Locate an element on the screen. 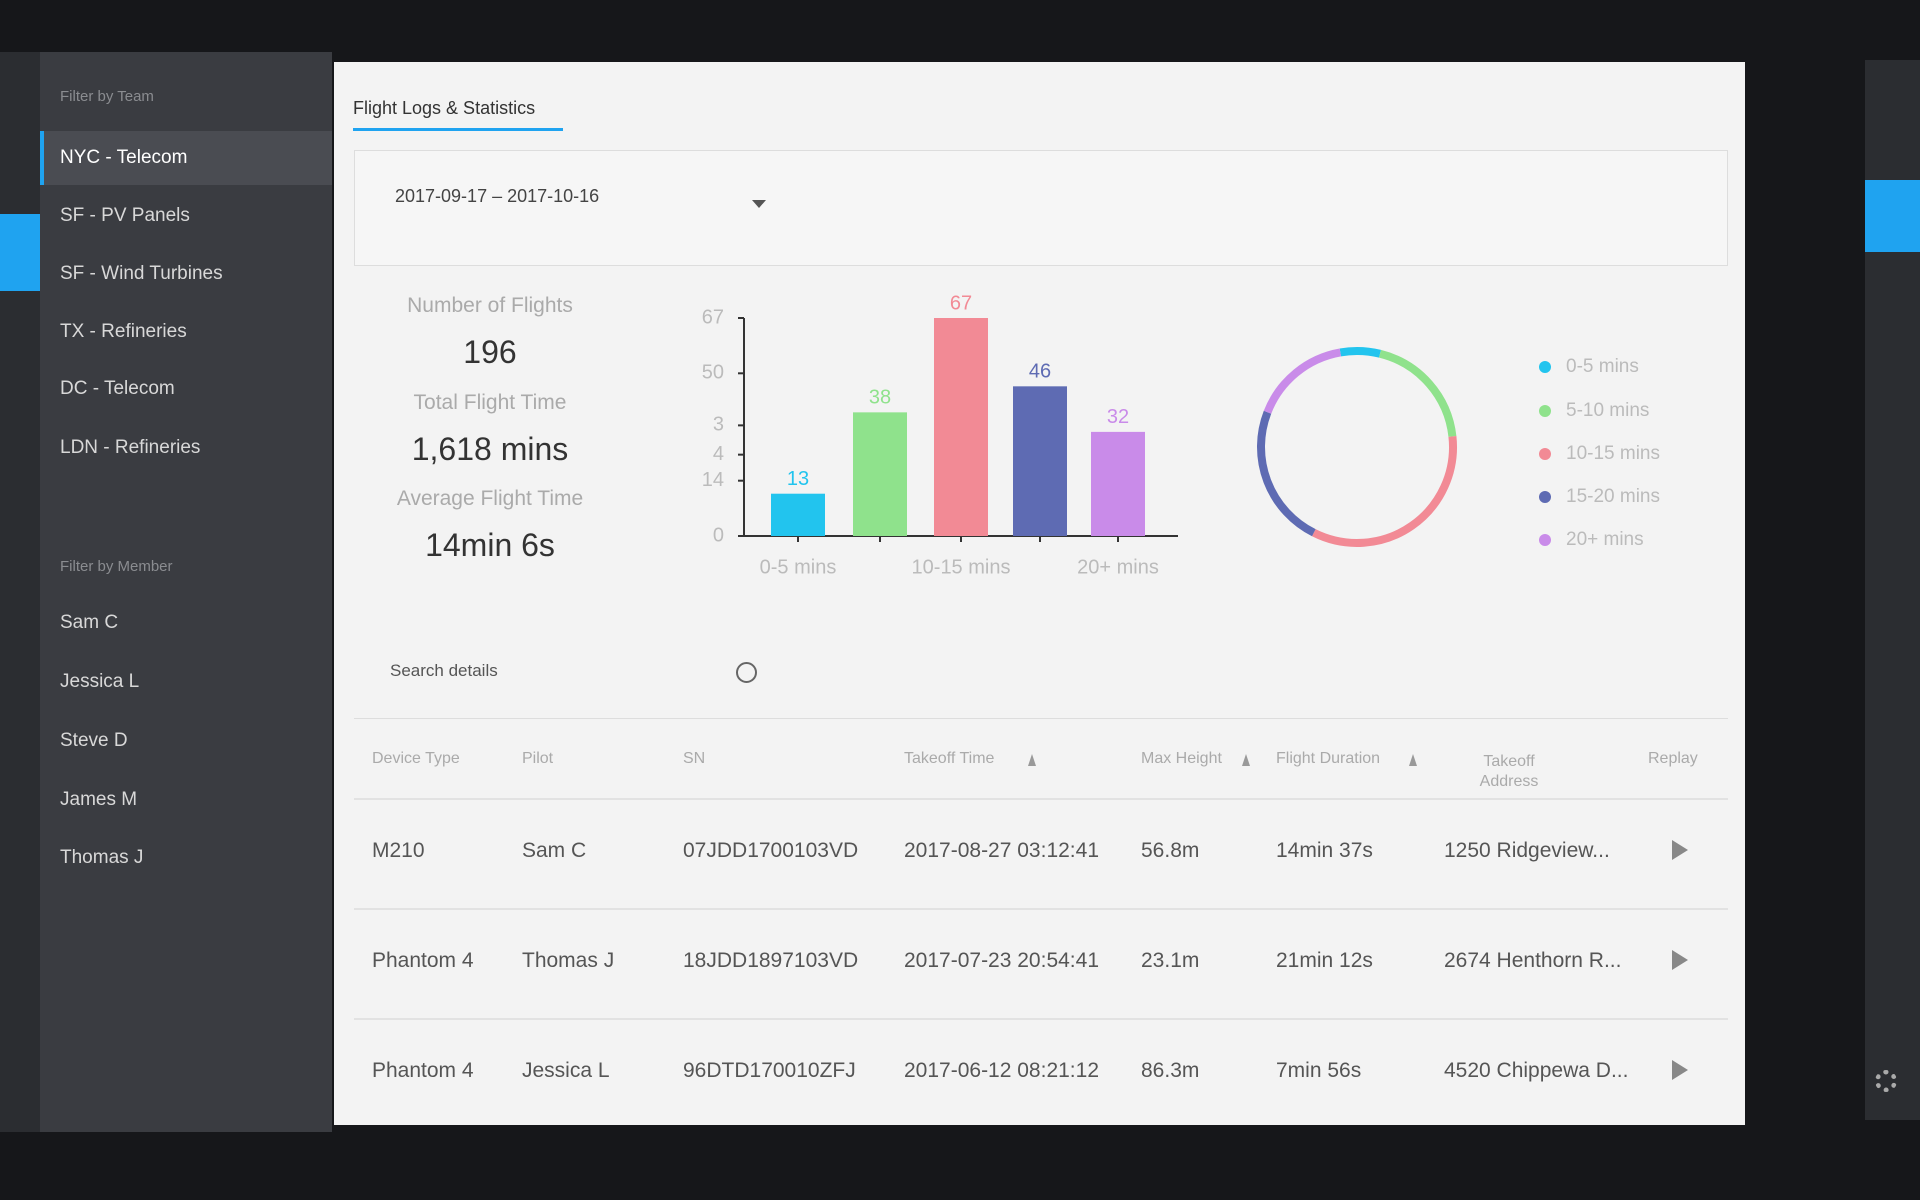  column-header: SN is located at coordinates (694, 758).